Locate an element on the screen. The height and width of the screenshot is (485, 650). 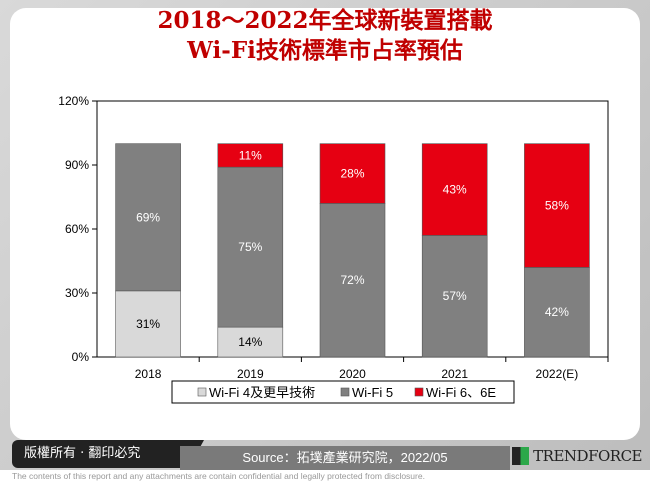
source-text: Source：拓墣產業研究院，2022/05 is located at coordinates (345, 458).